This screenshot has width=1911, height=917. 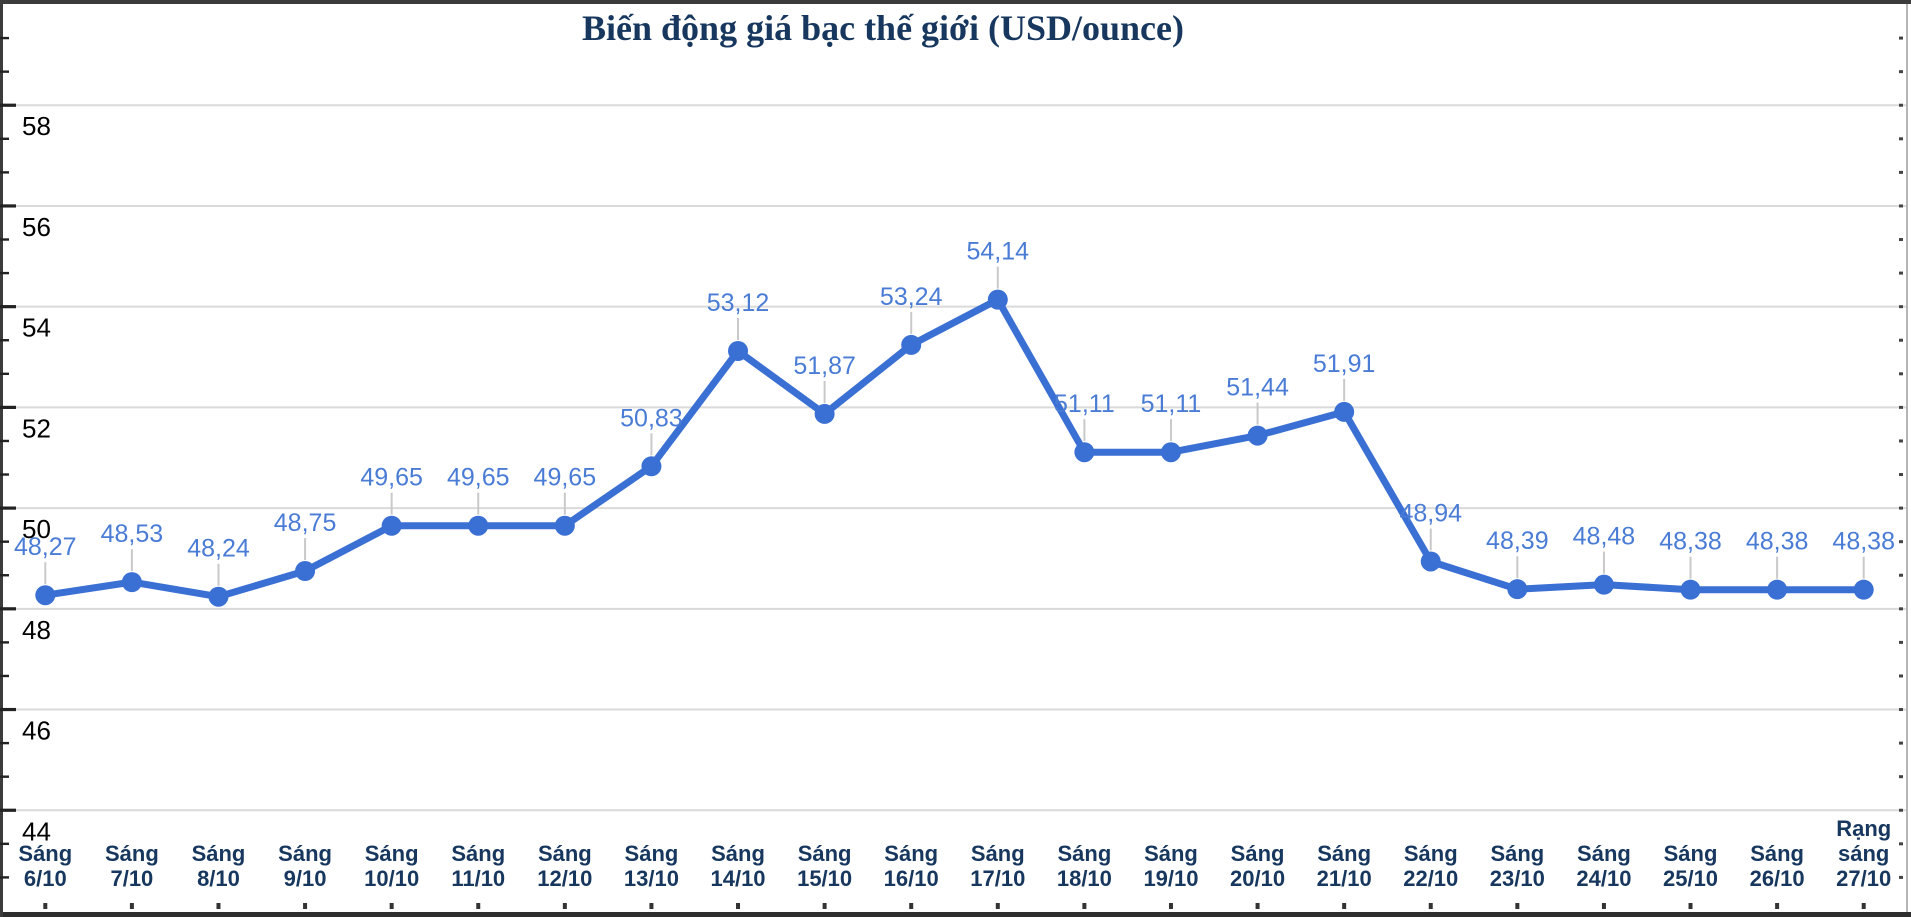 I want to click on data-label: 48,24, so click(x=218, y=549).